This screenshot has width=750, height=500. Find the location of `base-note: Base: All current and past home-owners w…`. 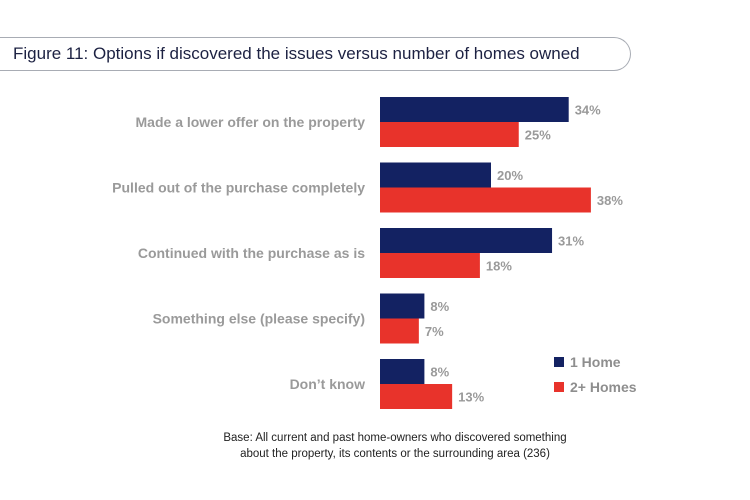

base-note: Base: All current and past home-owners w… is located at coordinates (395, 446).